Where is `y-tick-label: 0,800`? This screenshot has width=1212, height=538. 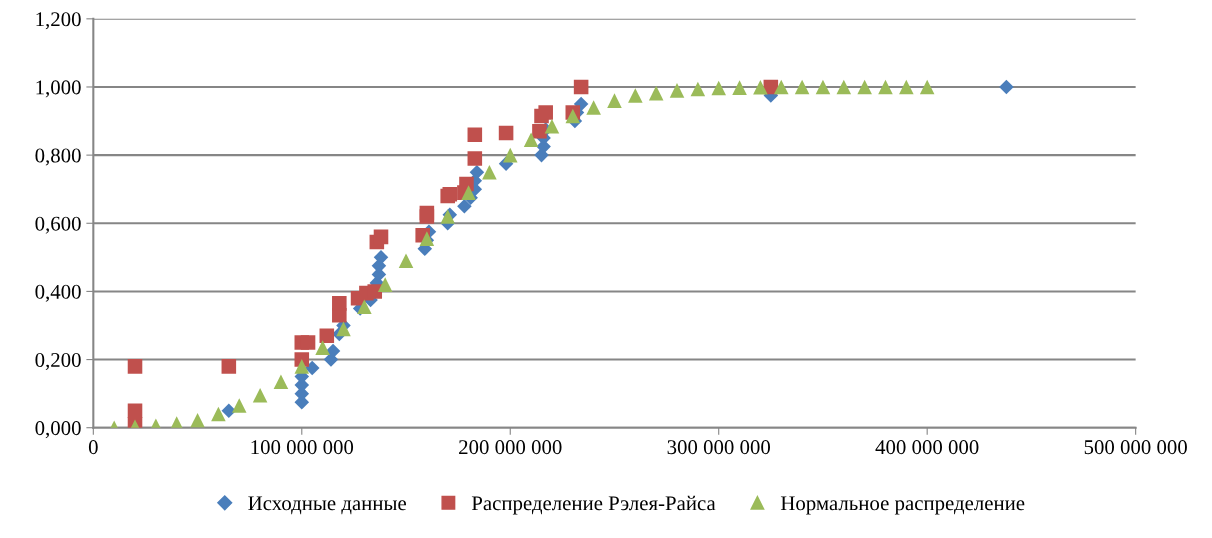 y-tick-label: 0,800 is located at coordinates (58, 157).